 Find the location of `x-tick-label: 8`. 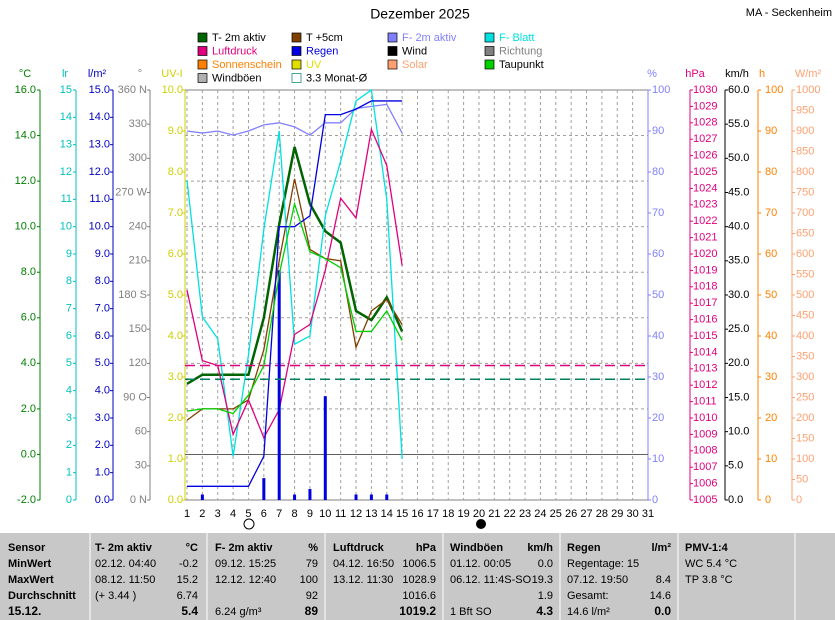

x-tick-label: 8 is located at coordinates (295, 514).